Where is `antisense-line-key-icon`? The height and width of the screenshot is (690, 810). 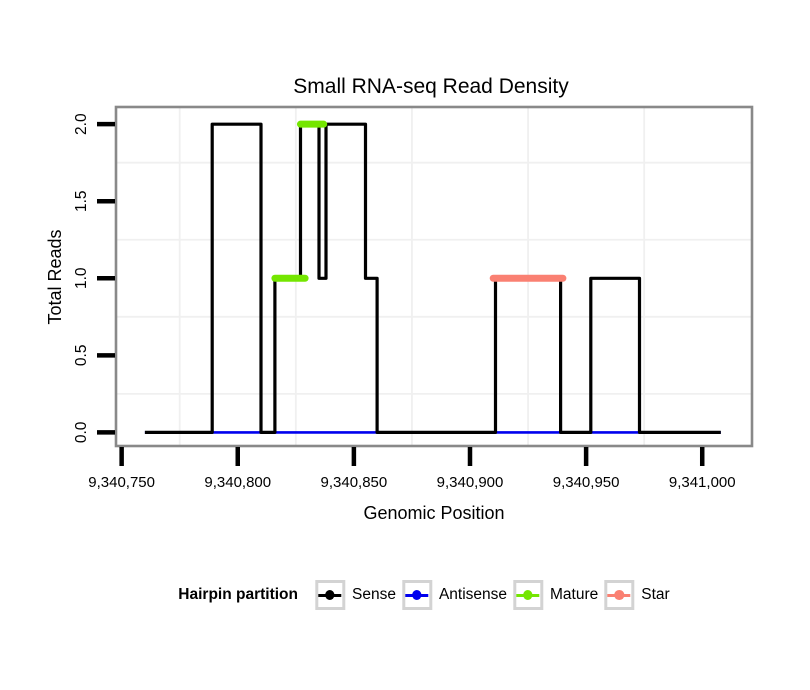
antisense-line-key-icon is located at coordinates (416, 595).